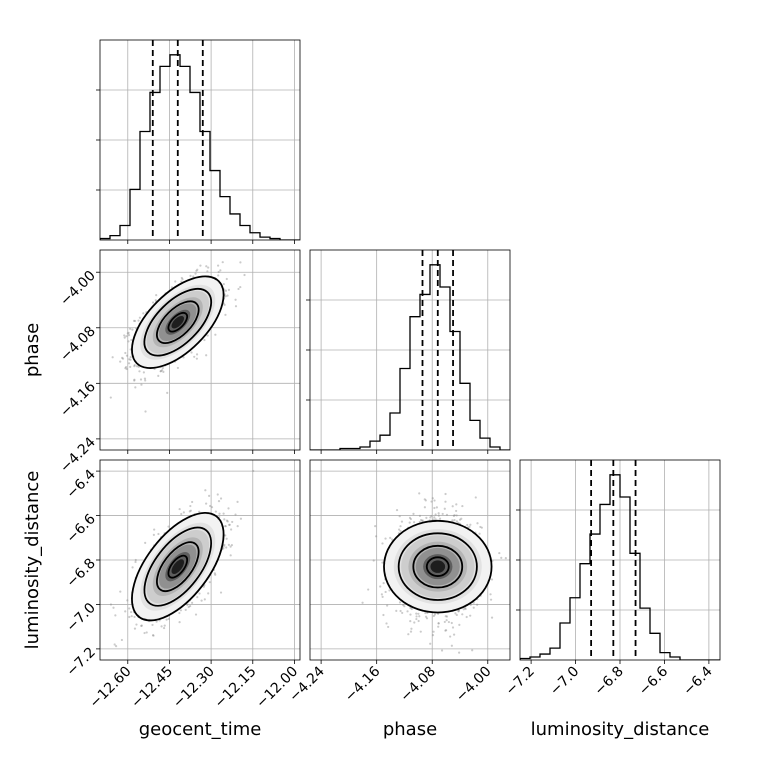  I want to click on joint-phase-luminosity_distance, so click(434, 573).